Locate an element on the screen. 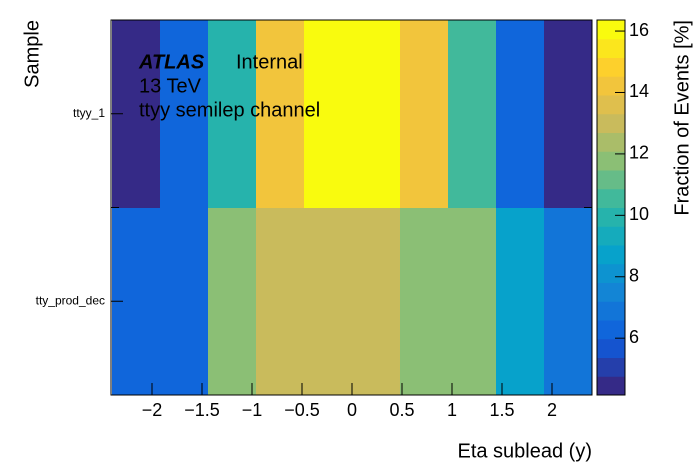  colorbar-frame is located at coordinates (611, 207).